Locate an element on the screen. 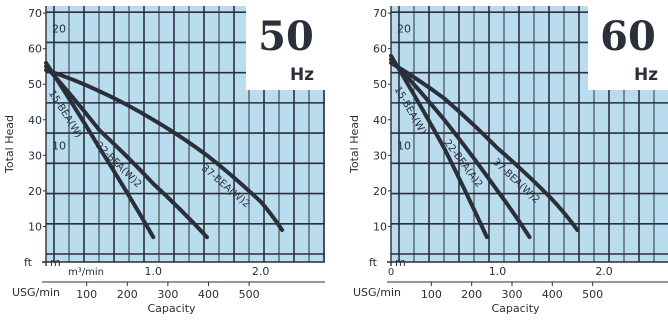 The width and height of the screenshot is (668, 322). frequency-number: 60 is located at coordinates (628, 36).